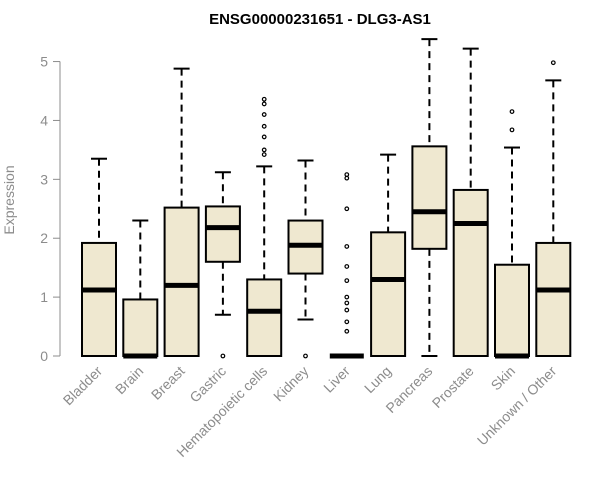 The image size is (600, 500). Describe the element at coordinates (44, 179) in the screenshot. I see `y-tick-label: 3` at that location.